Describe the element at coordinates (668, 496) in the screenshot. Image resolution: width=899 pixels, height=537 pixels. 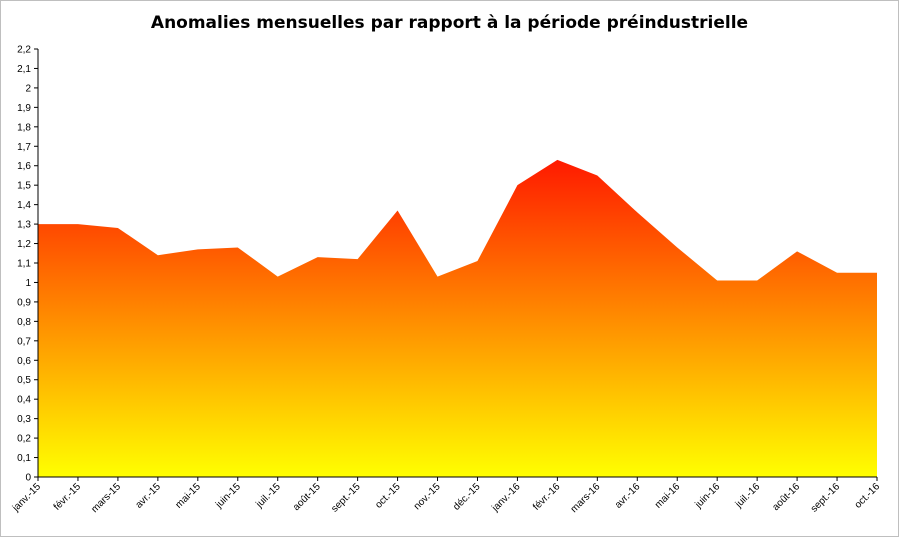
I see `x-tick-label: mai-16` at that location.